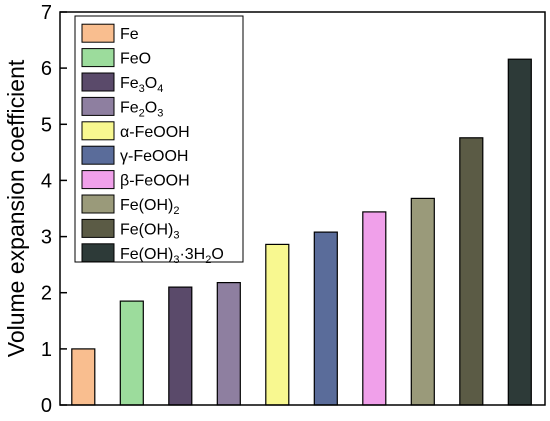 The width and height of the screenshot is (550, 421). Describe the element at coordinates (141, 85) in the screenshot. I see `legend-label-3: Fe3O4` at that location.